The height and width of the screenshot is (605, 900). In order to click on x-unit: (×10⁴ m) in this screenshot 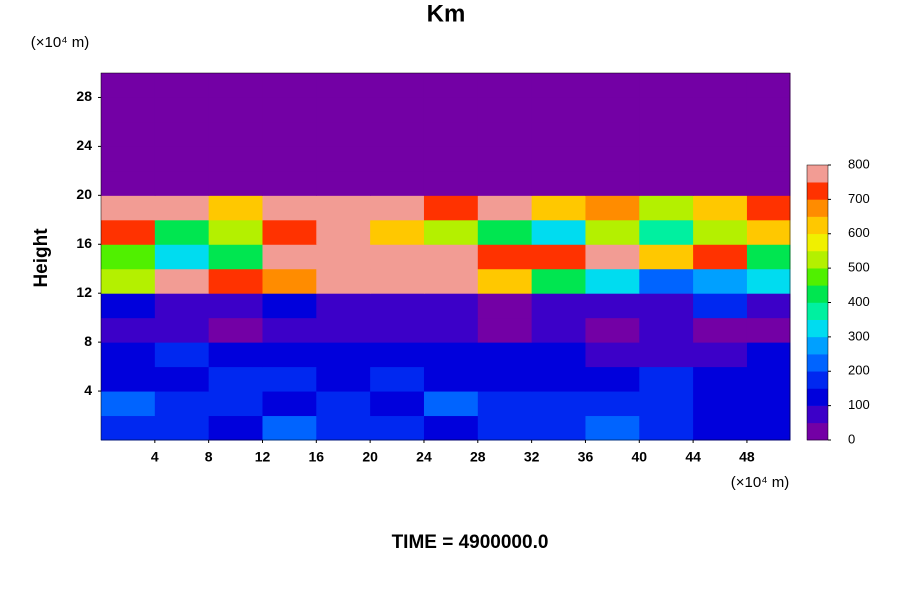, I will do `click(760, 482)`.